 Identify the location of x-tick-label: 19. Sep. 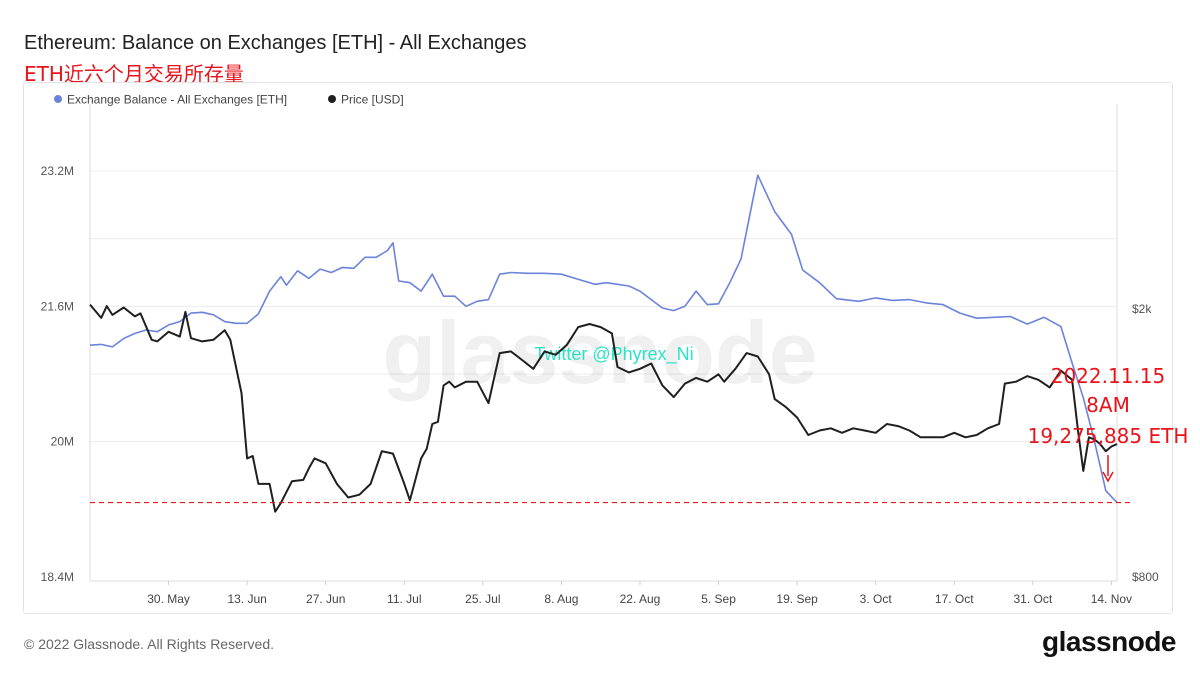
(797, 599).